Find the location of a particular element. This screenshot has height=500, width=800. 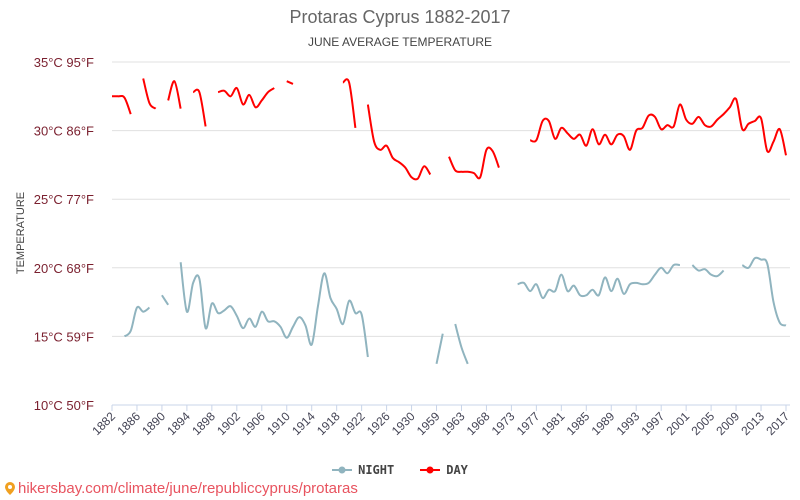

x-tick-label: 1886 is located at coordinates (128, 423).